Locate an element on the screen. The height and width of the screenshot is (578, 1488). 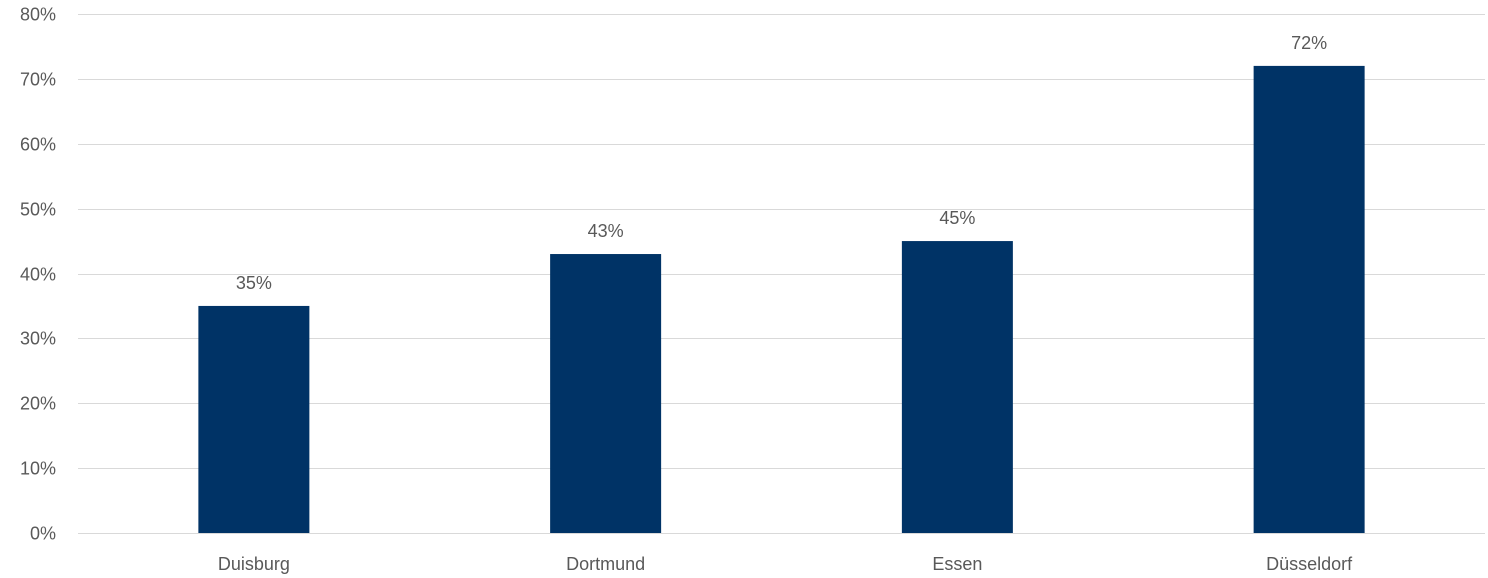
bar-düsseldorf is located at coordinates (1309, 299).